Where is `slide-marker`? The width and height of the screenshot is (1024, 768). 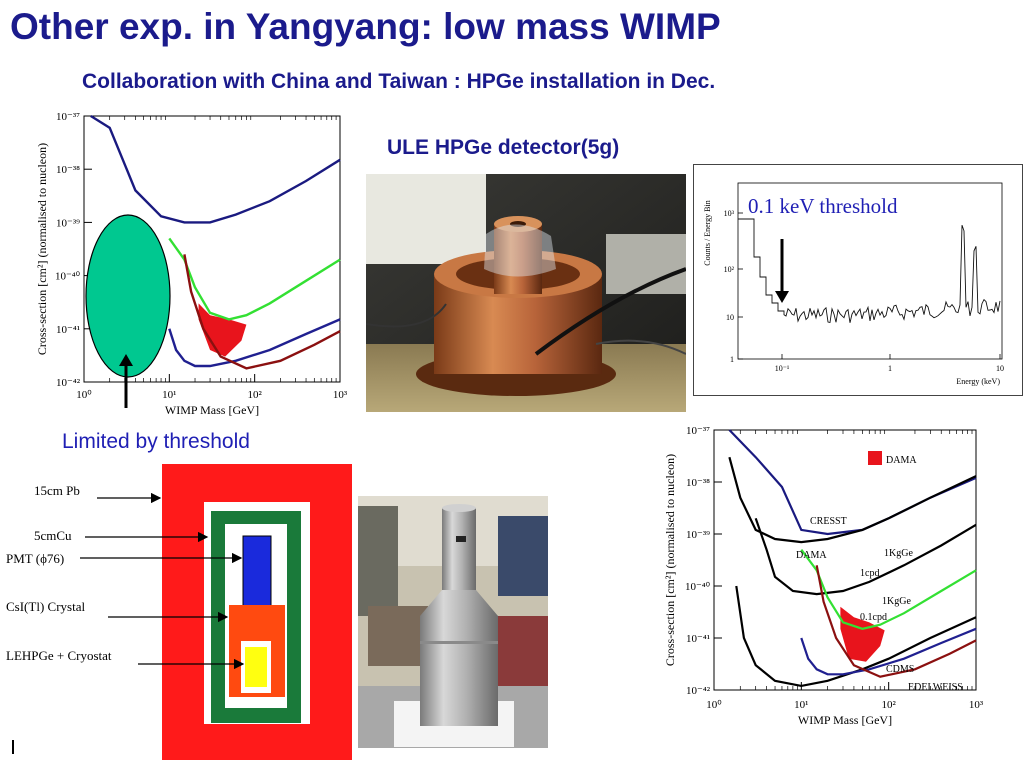 slide-marker is located at coordinates (13, 747).